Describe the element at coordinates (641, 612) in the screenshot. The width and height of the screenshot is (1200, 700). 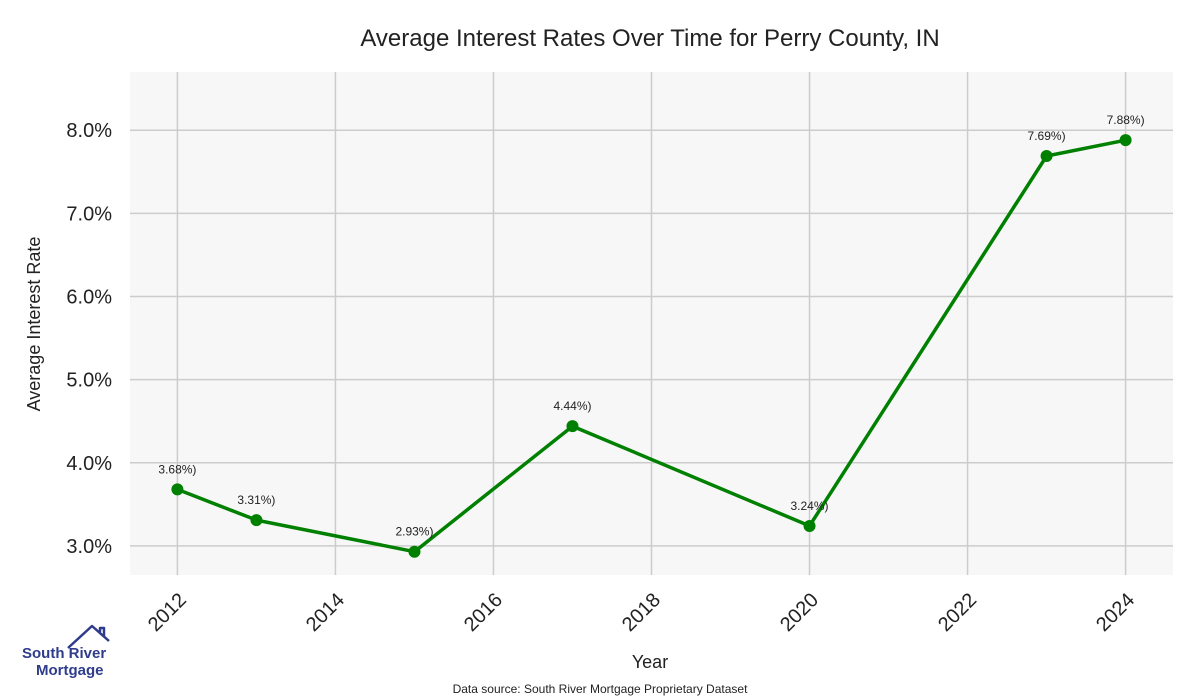
I see `x-tick-label: 2018` at that location.